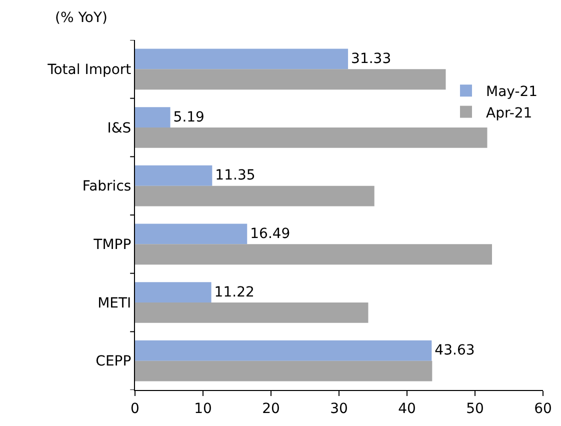  What do you see at coordinates (115, 303) in the screenshot?
I see `y-tick-label: METI` at bounding box center [115, 303].